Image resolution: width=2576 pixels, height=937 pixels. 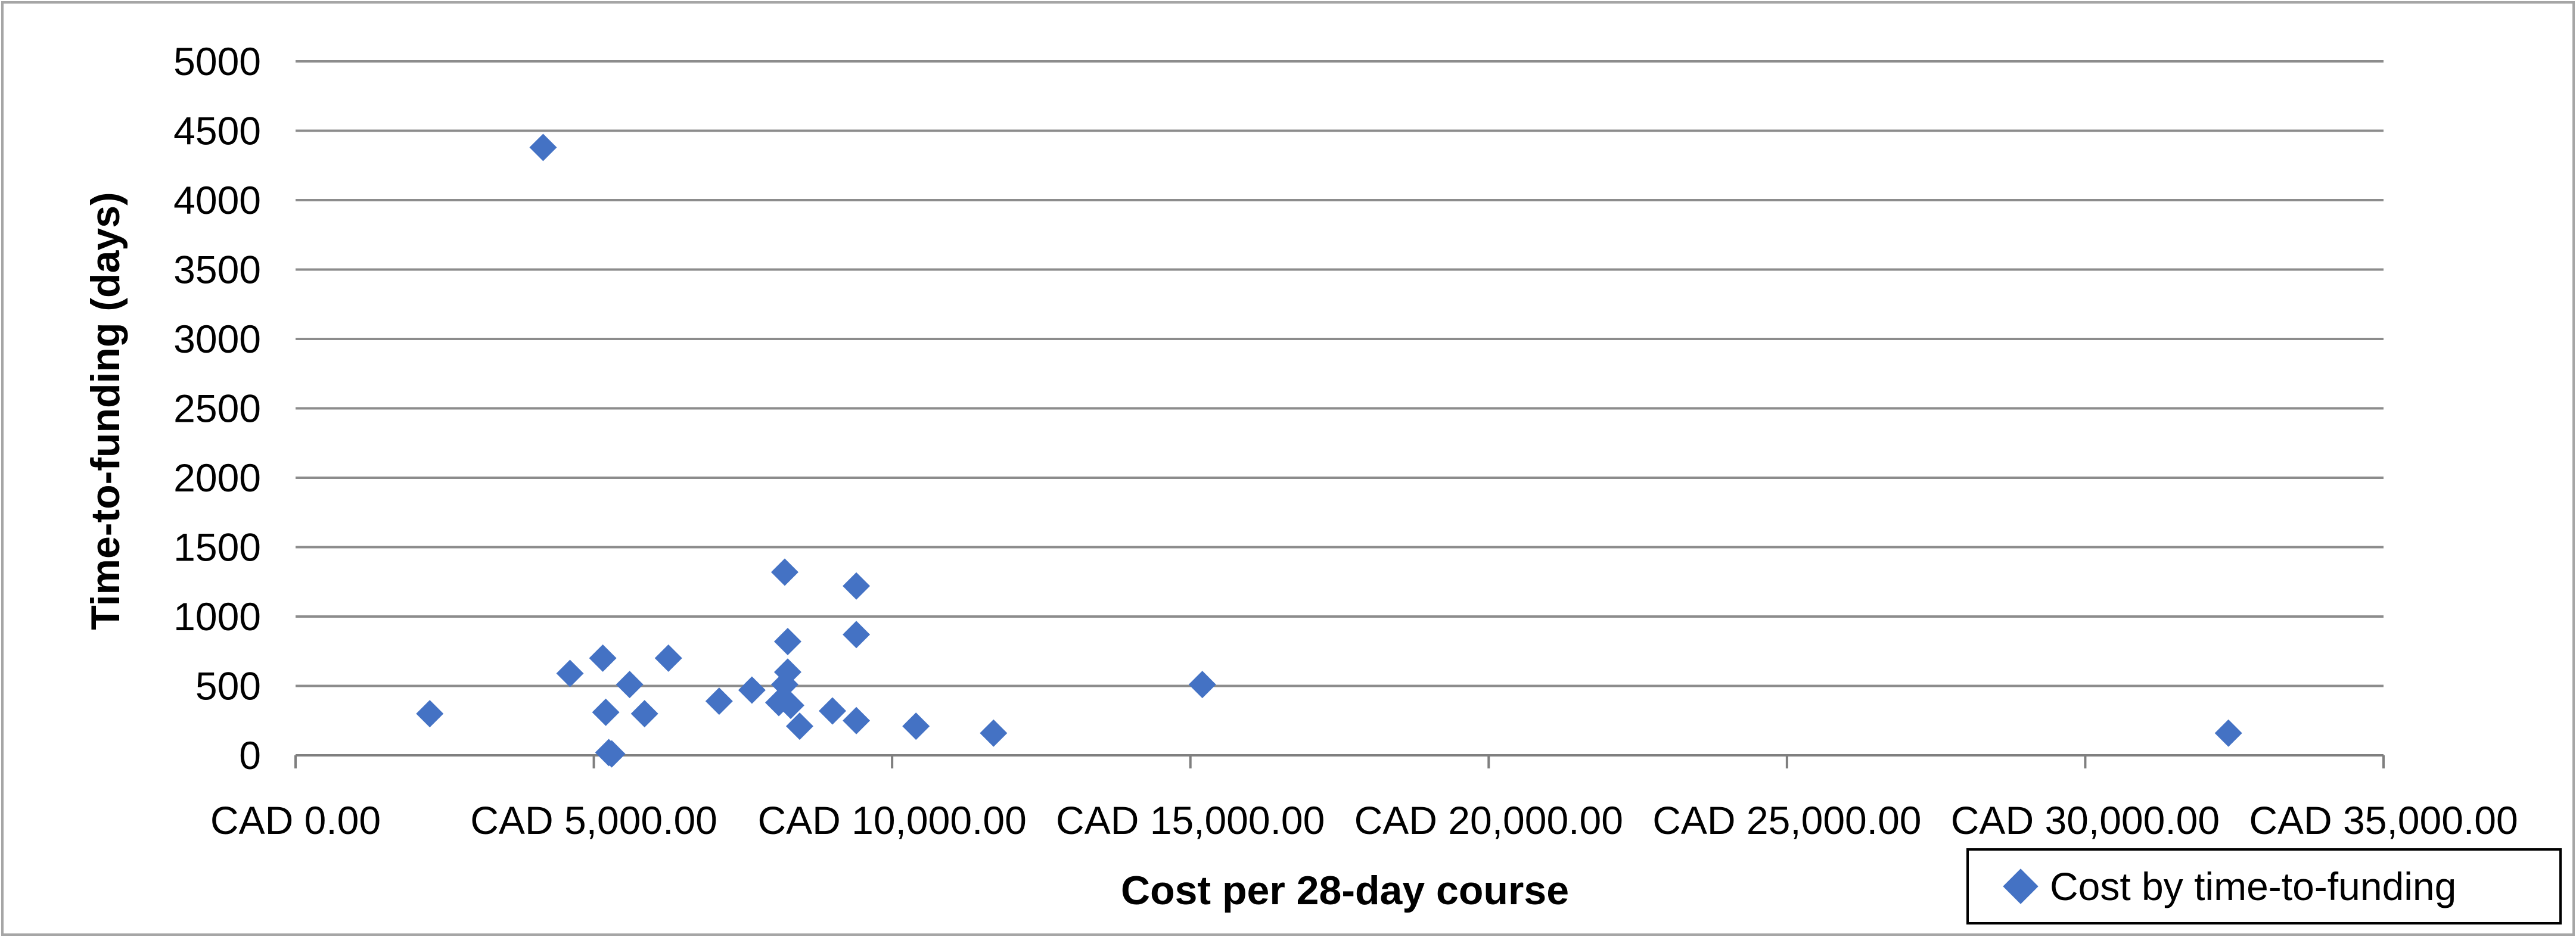 I want to click on legend: Cost by time-to-funding, so click(x=2264, y=886).